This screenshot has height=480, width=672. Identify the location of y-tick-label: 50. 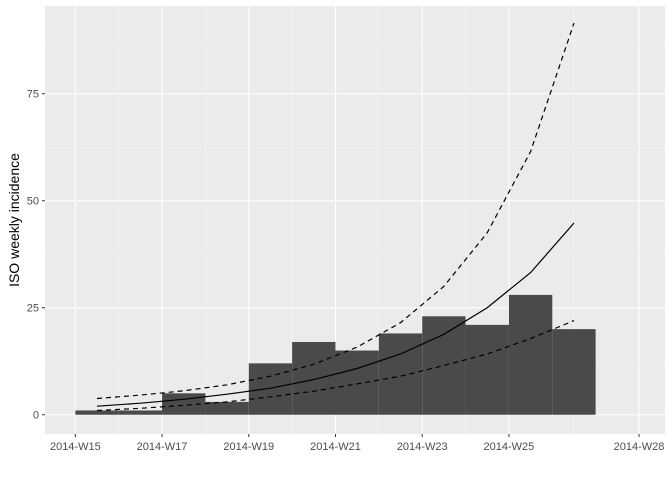
(33, 202).